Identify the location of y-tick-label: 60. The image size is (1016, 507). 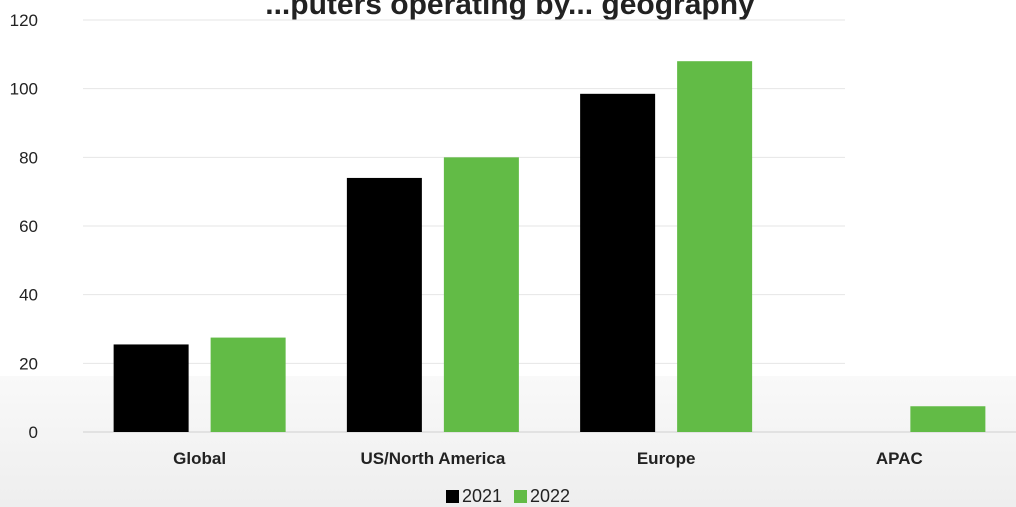
(28, 226).